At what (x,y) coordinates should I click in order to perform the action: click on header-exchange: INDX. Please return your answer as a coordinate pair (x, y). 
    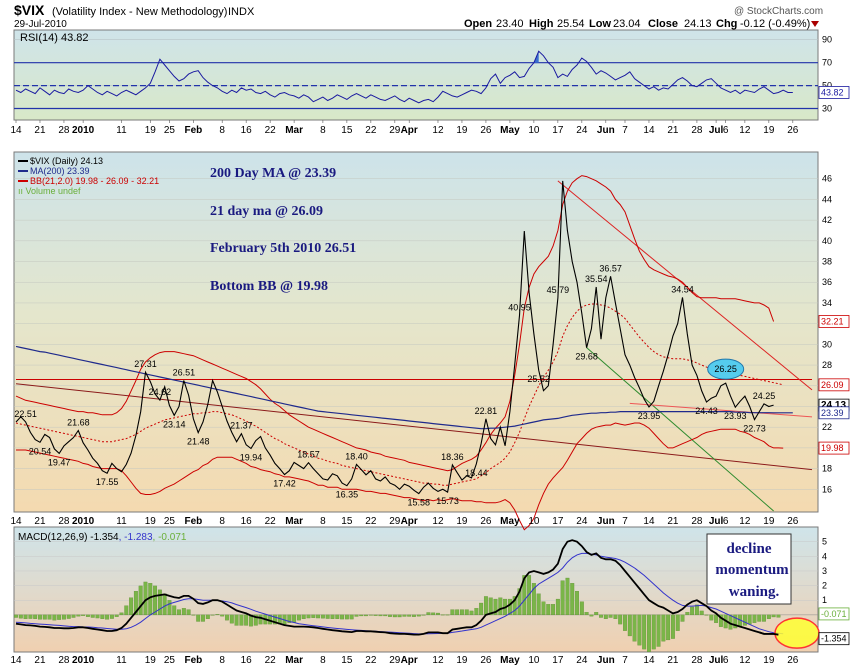
    Looking at the image, I should click on (241, 12).